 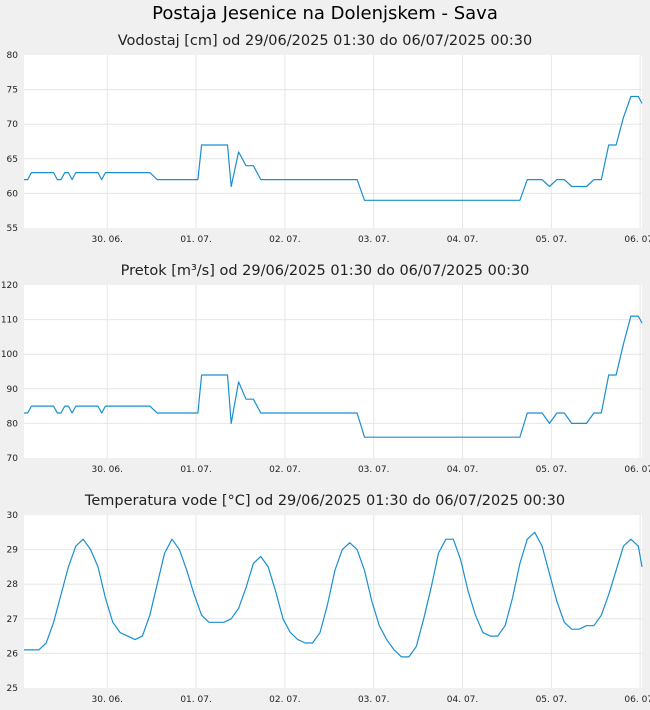 What do you see at coordinates (12, 620) in the screenshot?
I see `y-tick-label: 27` at bounding box center [12, 620].